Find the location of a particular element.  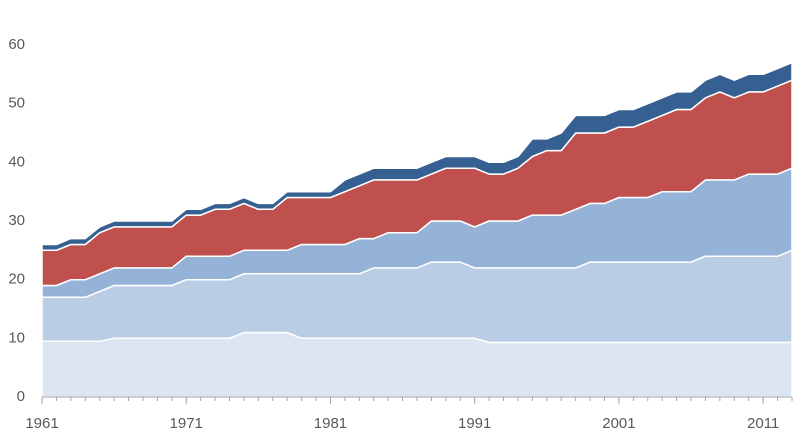

x-tick-label: 2001 is located at coordinates (618, 423).